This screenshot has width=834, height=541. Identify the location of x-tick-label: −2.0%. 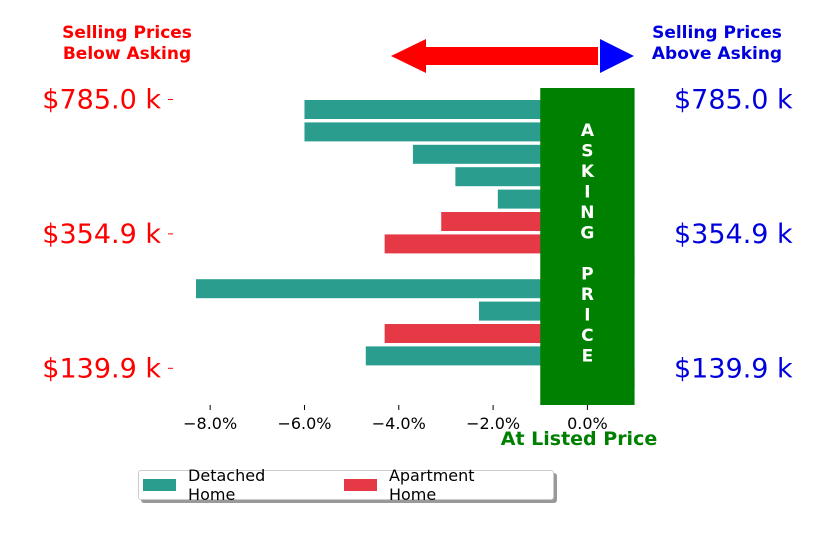
(493, 423).